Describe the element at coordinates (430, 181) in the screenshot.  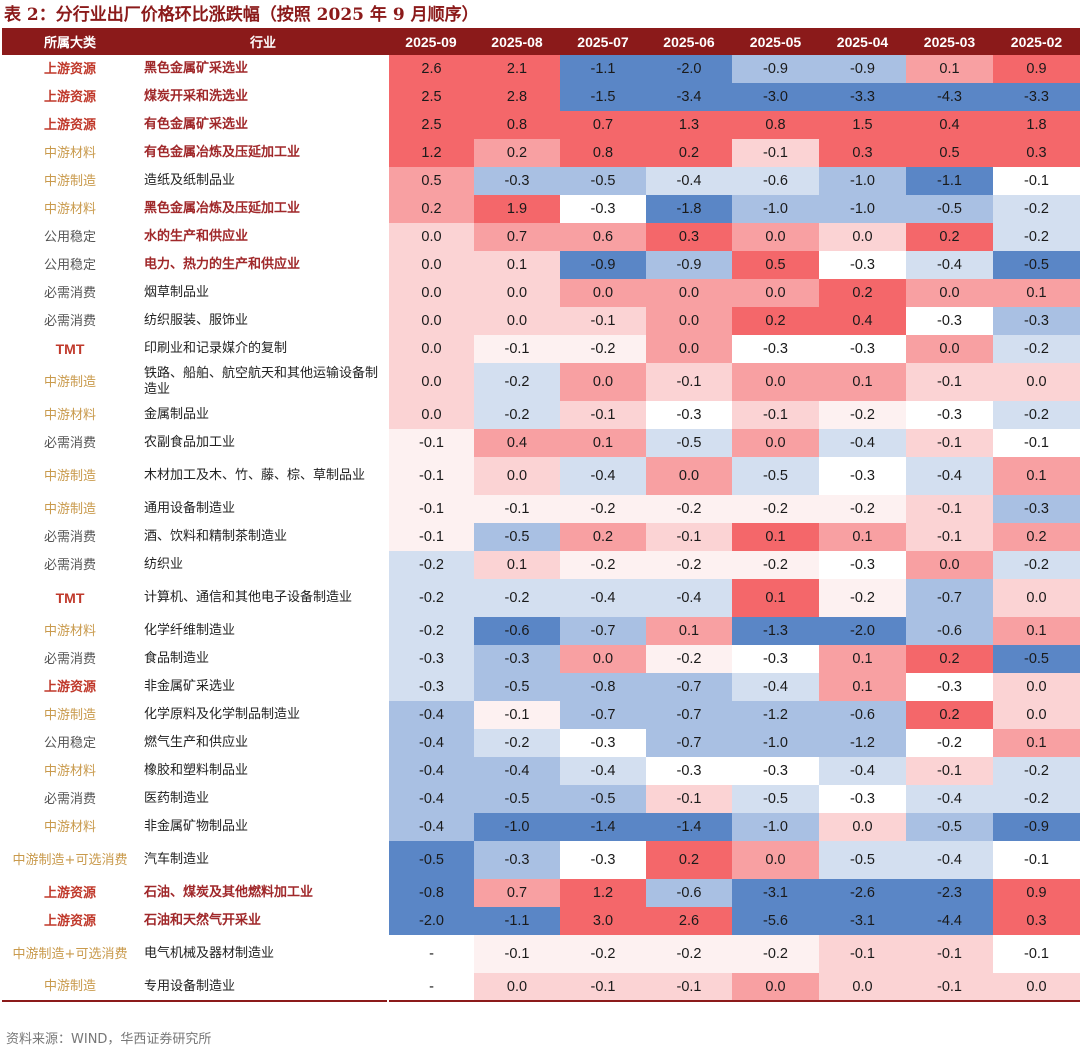
I see `value-cell: 0.5` at that location.